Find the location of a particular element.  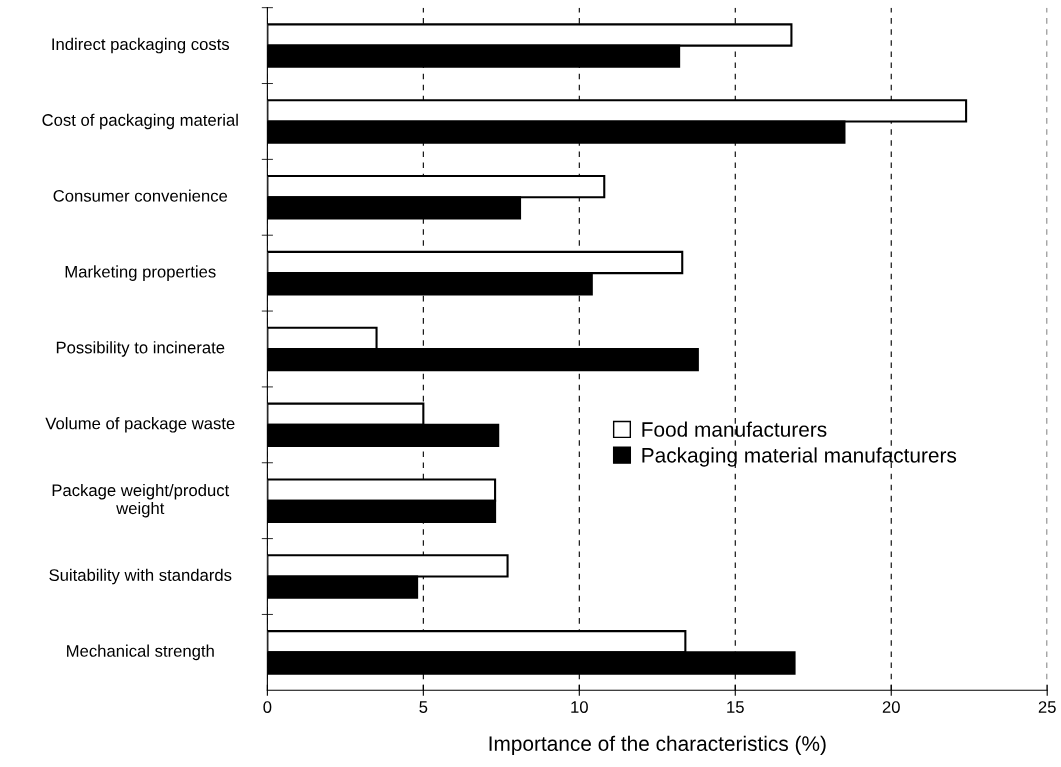

y-tick-label: Consumer convenience is located at coordinates (140, 195).